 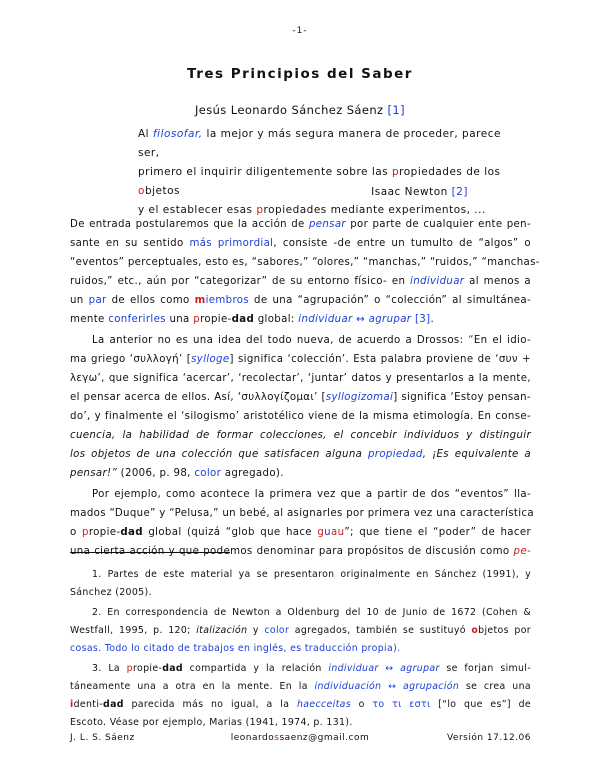 I want to click on footer-email: leonardossaenz@gmail.com, so click(x=300, y=738).